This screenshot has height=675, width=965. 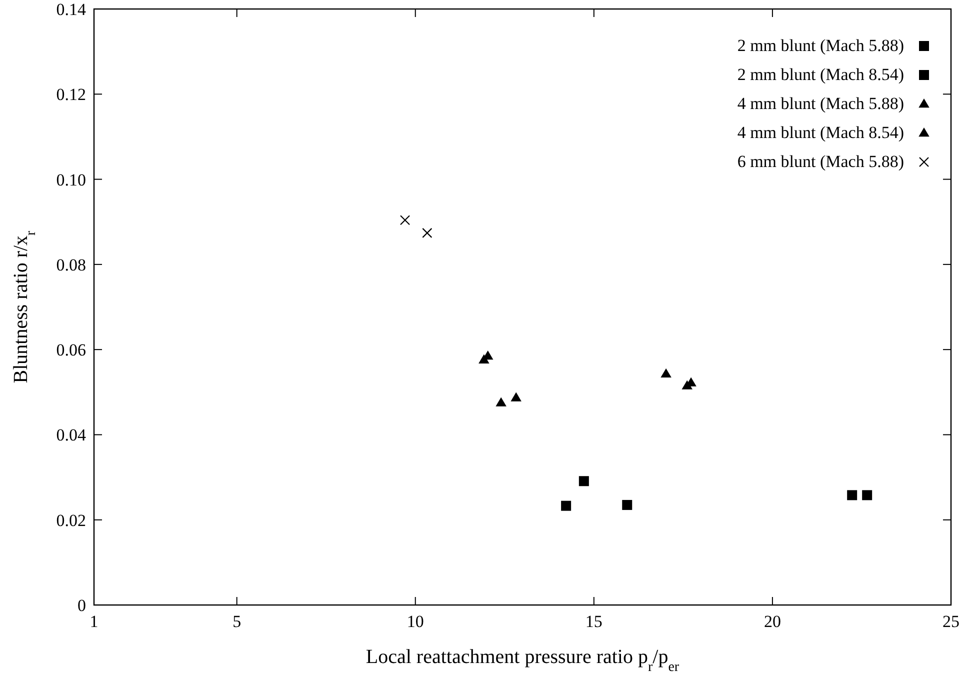 What do you see at coordinates (71, 180) in the screenshot?
I see `y-tick-label: 0.10` at bounding box center [71, 180].